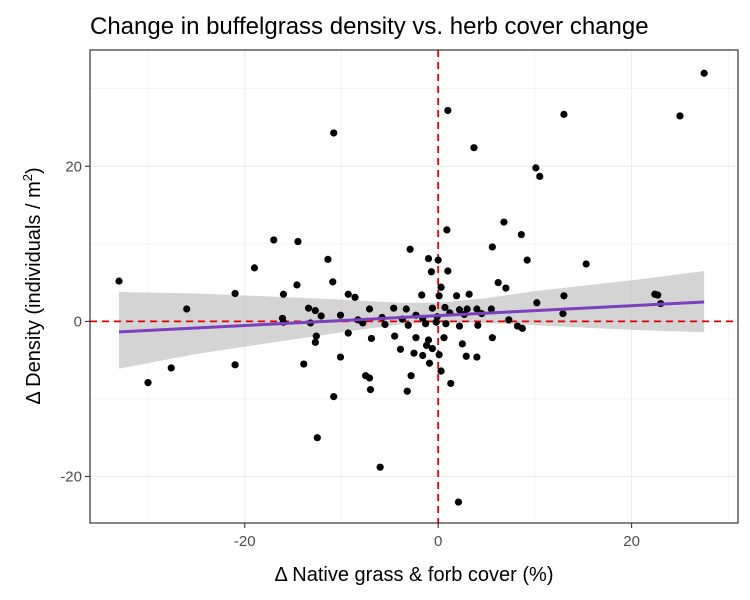 The height and width of the screenshot is (600, 750). I want to click on y-axis-title-sup: 2, so click(27, 177).